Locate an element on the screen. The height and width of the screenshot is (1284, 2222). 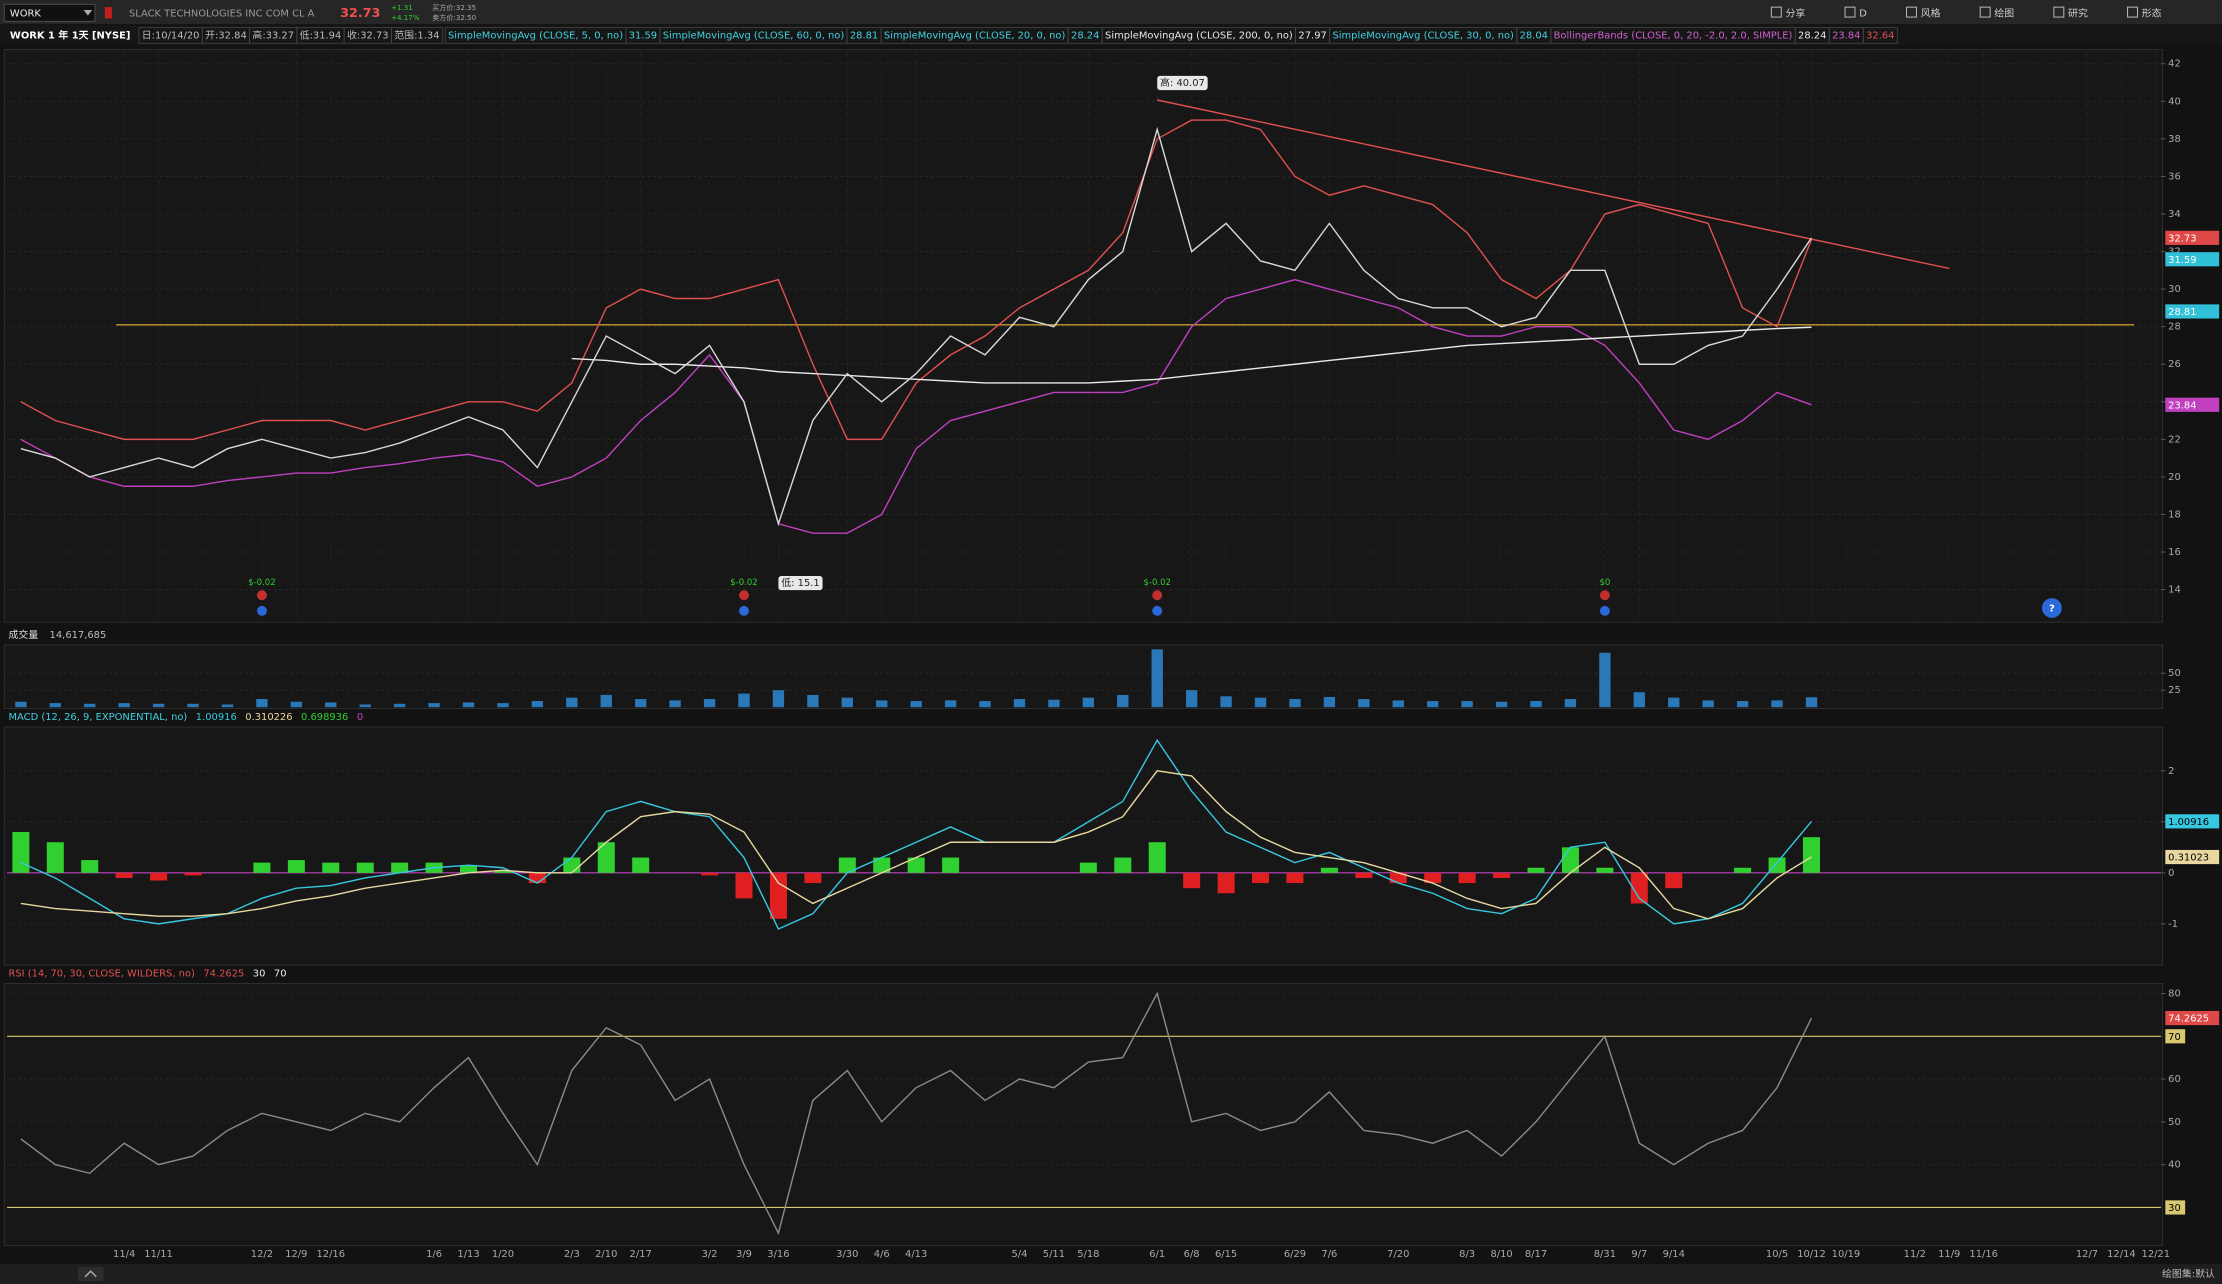
x-tick-label: 8/17 is located at coordinates (1536, 1254).